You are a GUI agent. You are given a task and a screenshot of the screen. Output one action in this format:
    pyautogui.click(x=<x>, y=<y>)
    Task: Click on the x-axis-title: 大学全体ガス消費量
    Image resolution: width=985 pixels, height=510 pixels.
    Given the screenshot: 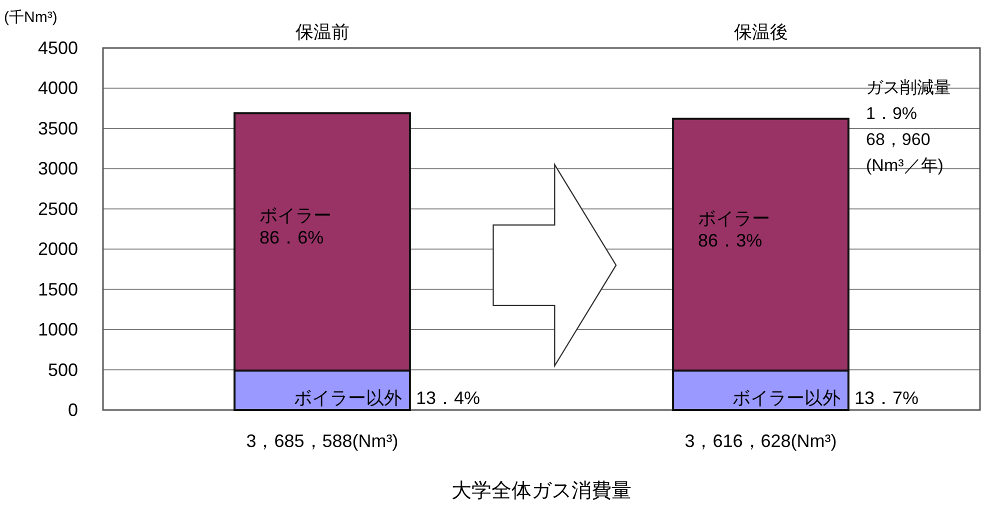 What is the action you would take?
    pyautogui.click(x=542, y=491)
    